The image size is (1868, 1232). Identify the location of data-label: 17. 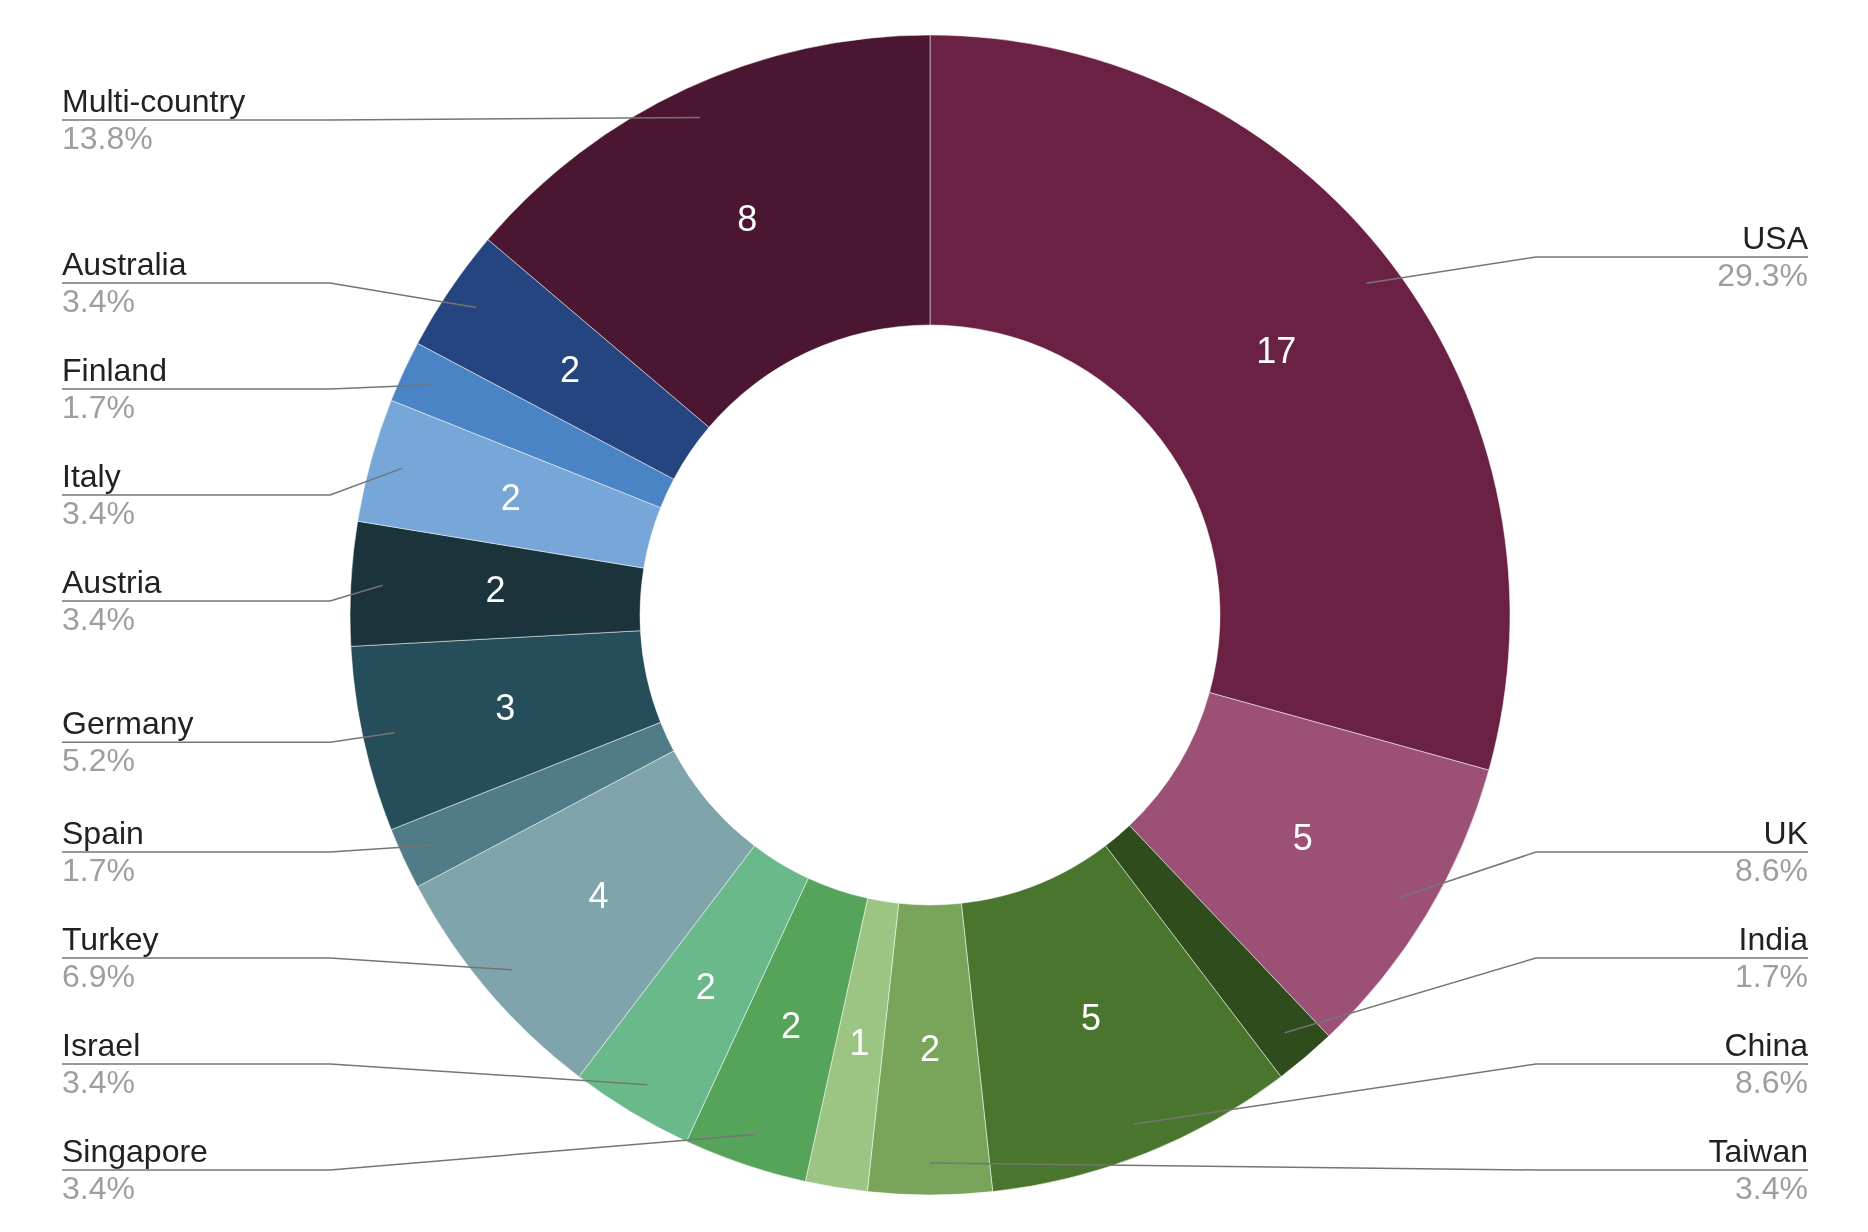
(1276, 350).